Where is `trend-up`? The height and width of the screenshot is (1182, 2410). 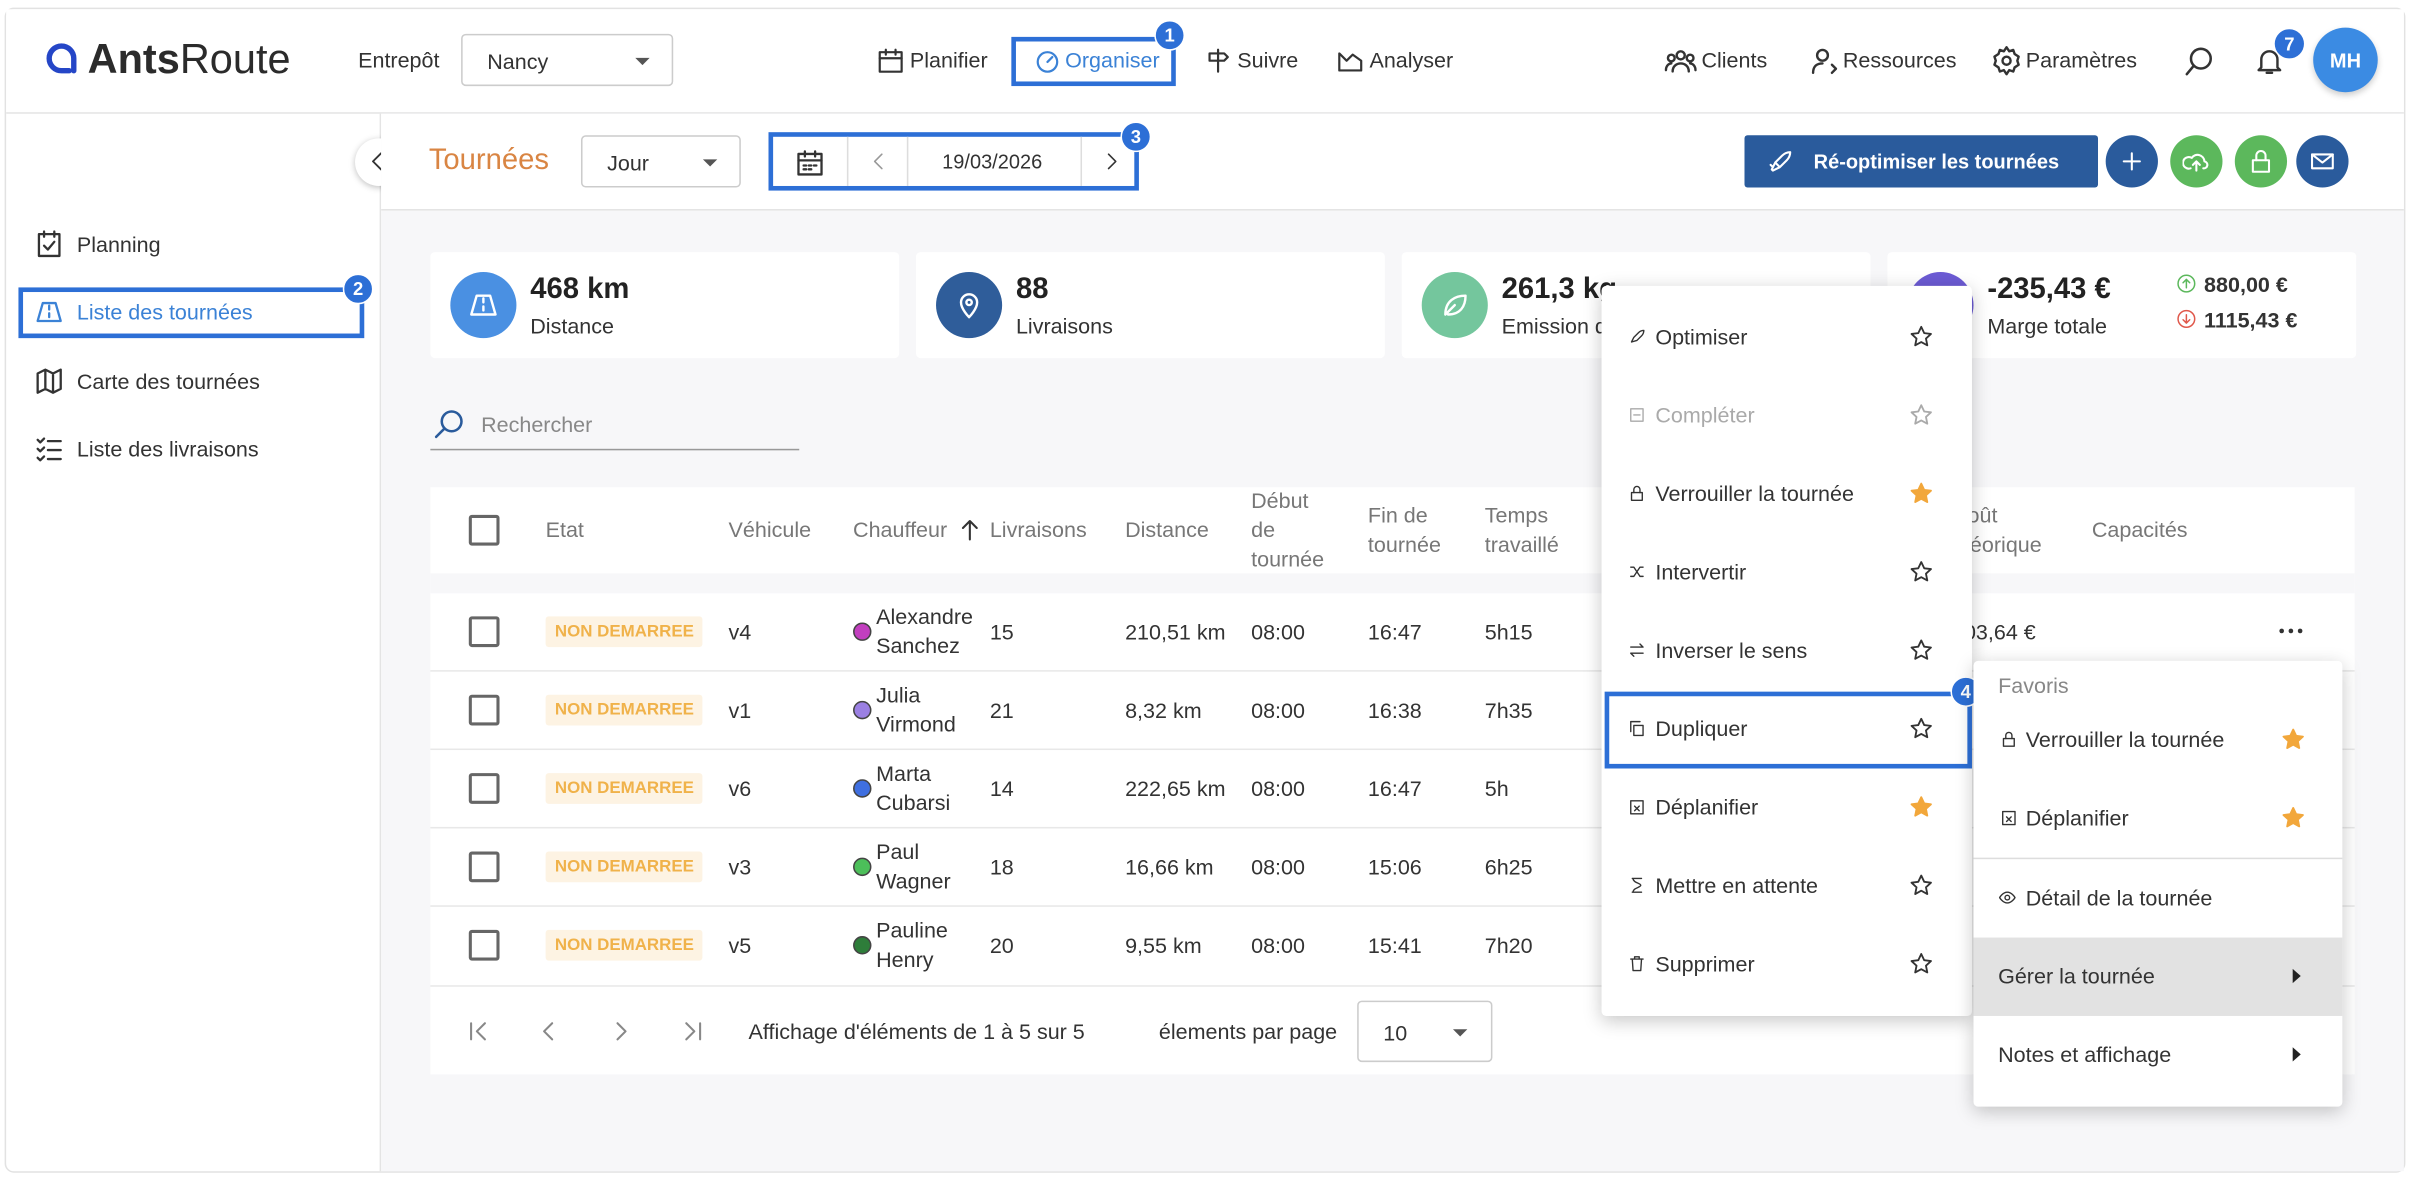
trend-up is located at coordinates (2186, 283).